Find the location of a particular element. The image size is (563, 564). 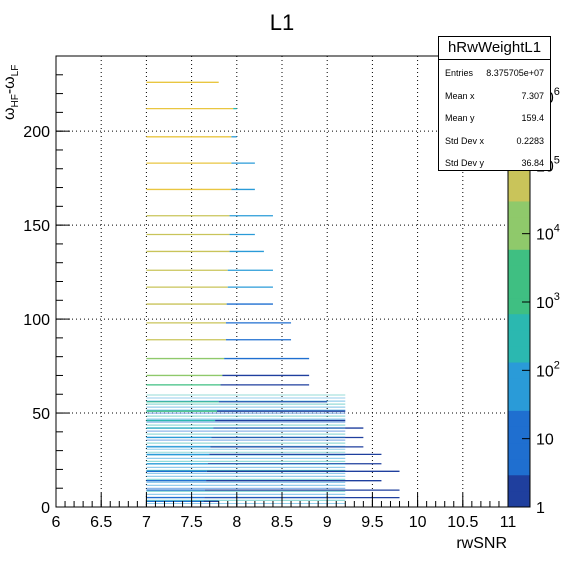

stats-key: Mean x is located at coordinates (460, 95).